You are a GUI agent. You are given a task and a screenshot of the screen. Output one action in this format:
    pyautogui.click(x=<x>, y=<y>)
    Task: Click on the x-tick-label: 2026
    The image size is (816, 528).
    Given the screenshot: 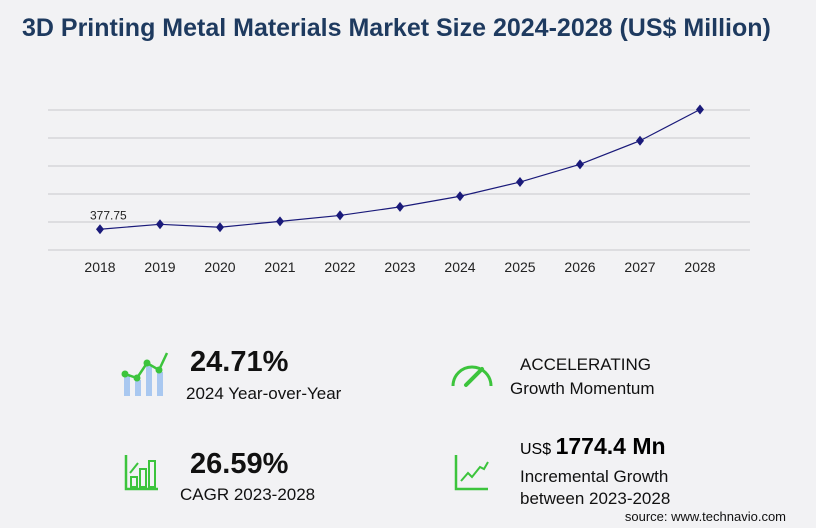 What is the action you would take?
    pyautogui.click(x=579, y=267)
    